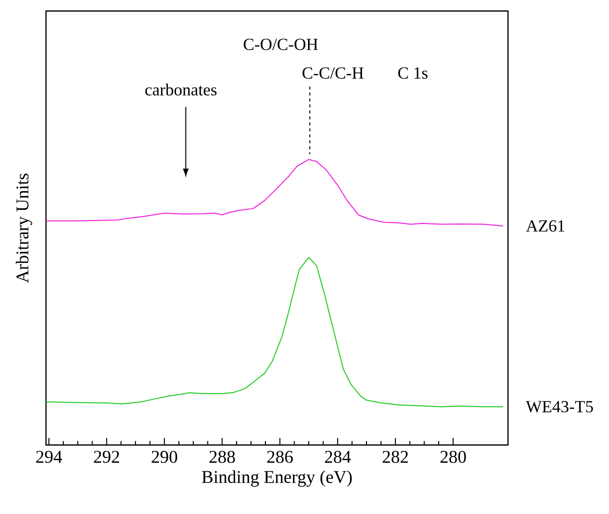 Image resolution: width=609 pixels, height=514 pixels. Describe the element at coordinates (281, 44) in the screenshot. I see `text: C-O/C-OH` at that location.